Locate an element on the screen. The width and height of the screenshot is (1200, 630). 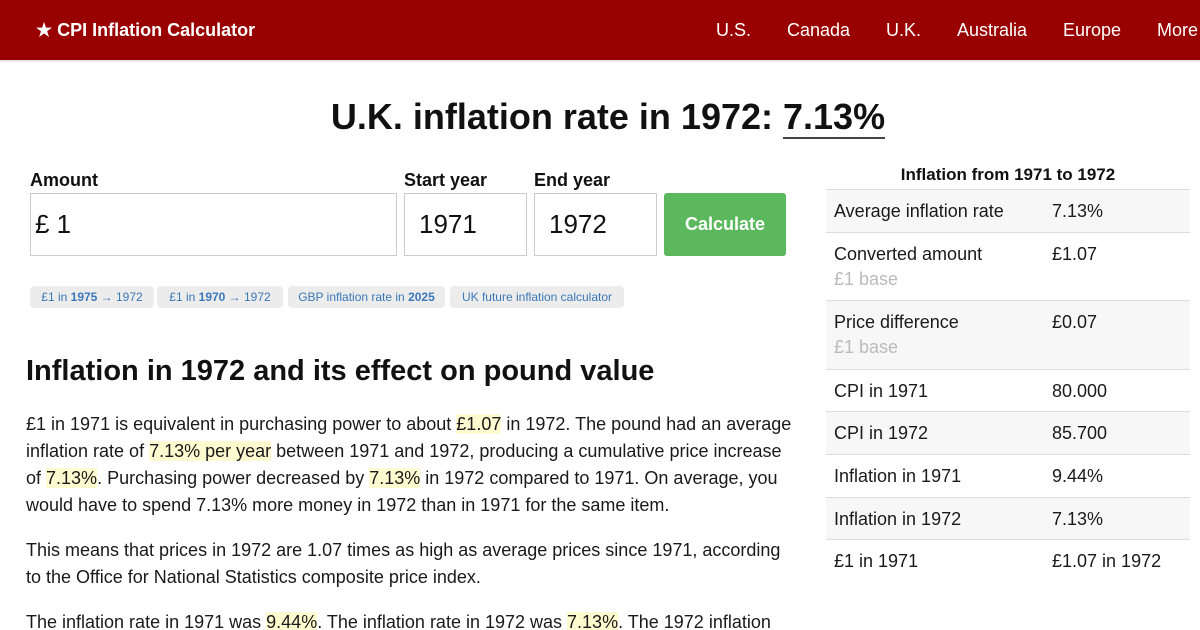
chip-text: UK future inflation calculator is located at coordinates (537, 297).